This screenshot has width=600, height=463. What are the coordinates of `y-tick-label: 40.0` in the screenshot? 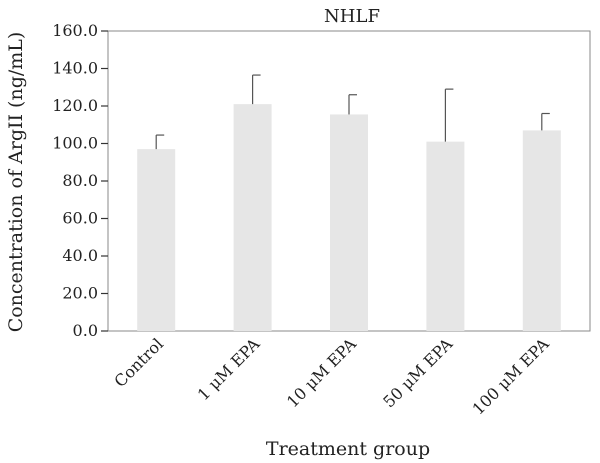 It's located at (80, 255).